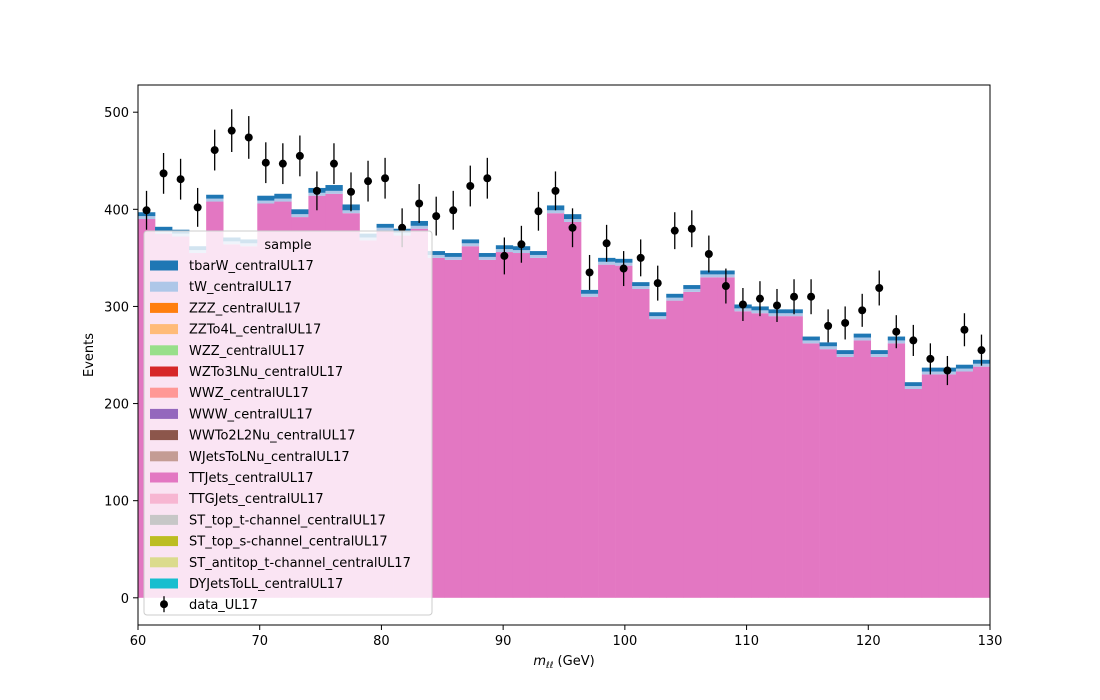  Describe the element at coordinates (116, 307) in the screenshot. I see `y-tick-label: 300` at that location.